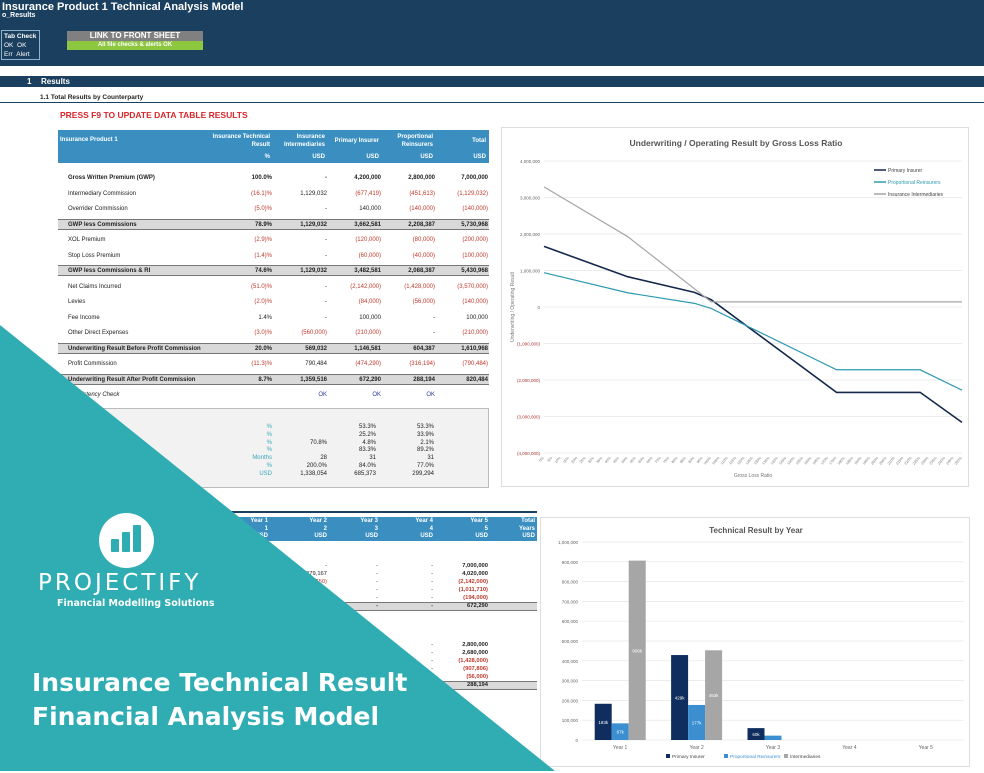 The height and width of the screenshot is (773, 984). I want to click on x-tick-label: 5%, so click(550, 458).